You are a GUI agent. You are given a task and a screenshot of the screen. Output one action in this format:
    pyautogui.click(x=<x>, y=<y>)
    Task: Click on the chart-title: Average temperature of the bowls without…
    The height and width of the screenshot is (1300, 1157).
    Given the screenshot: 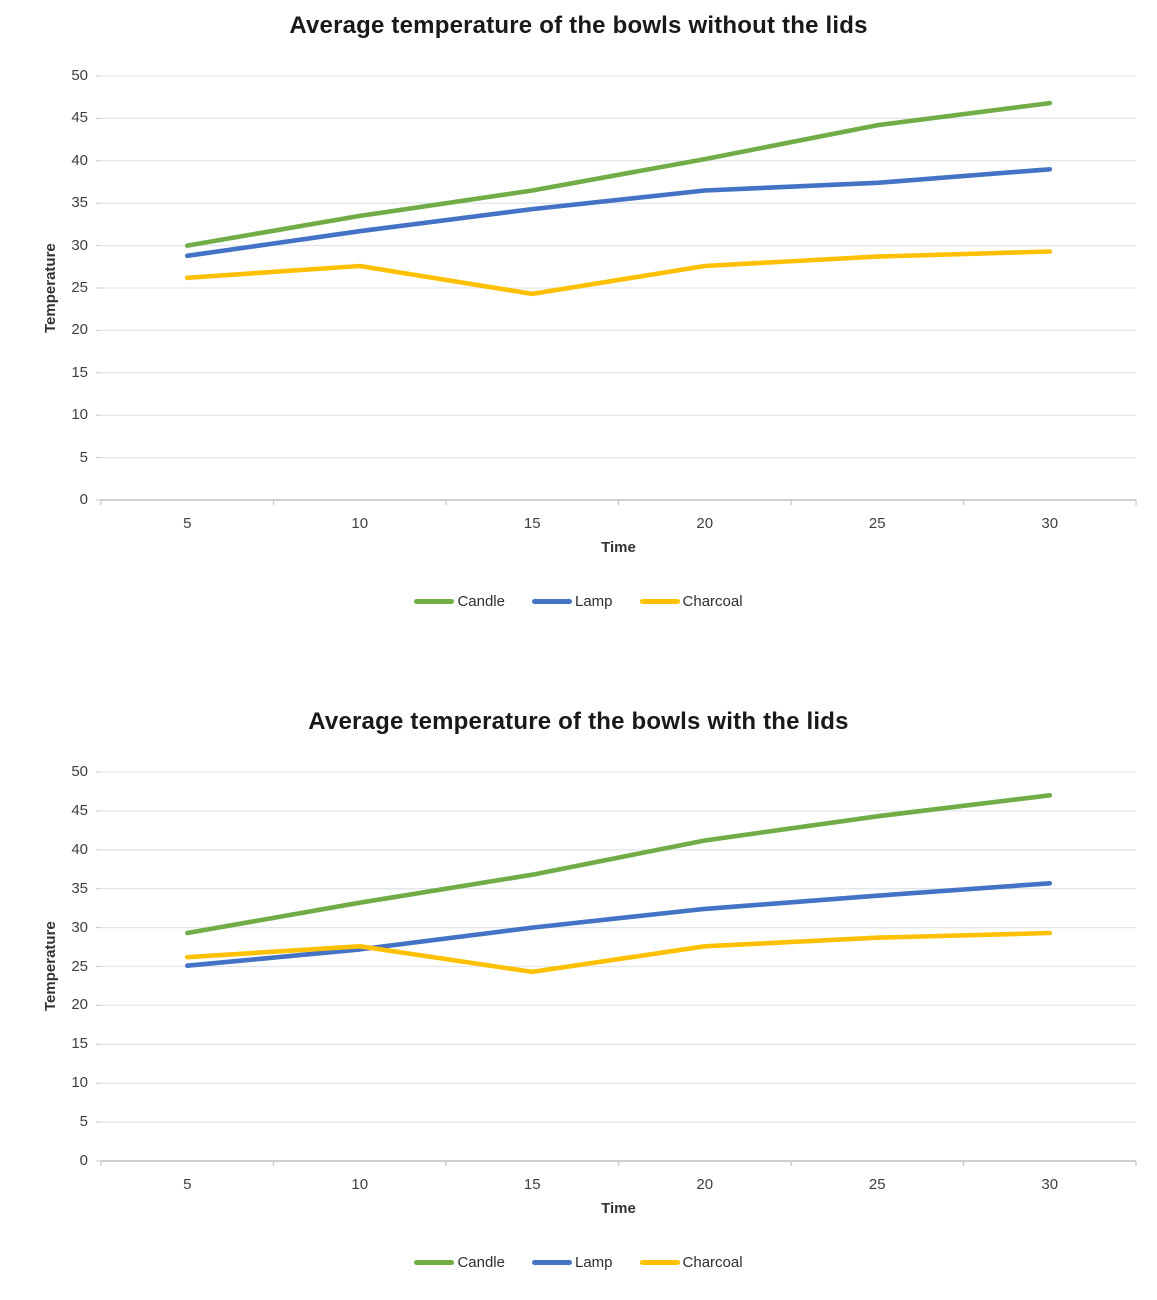 What is the action you would take?
    pyautogui.click(x=578, y=25)
    